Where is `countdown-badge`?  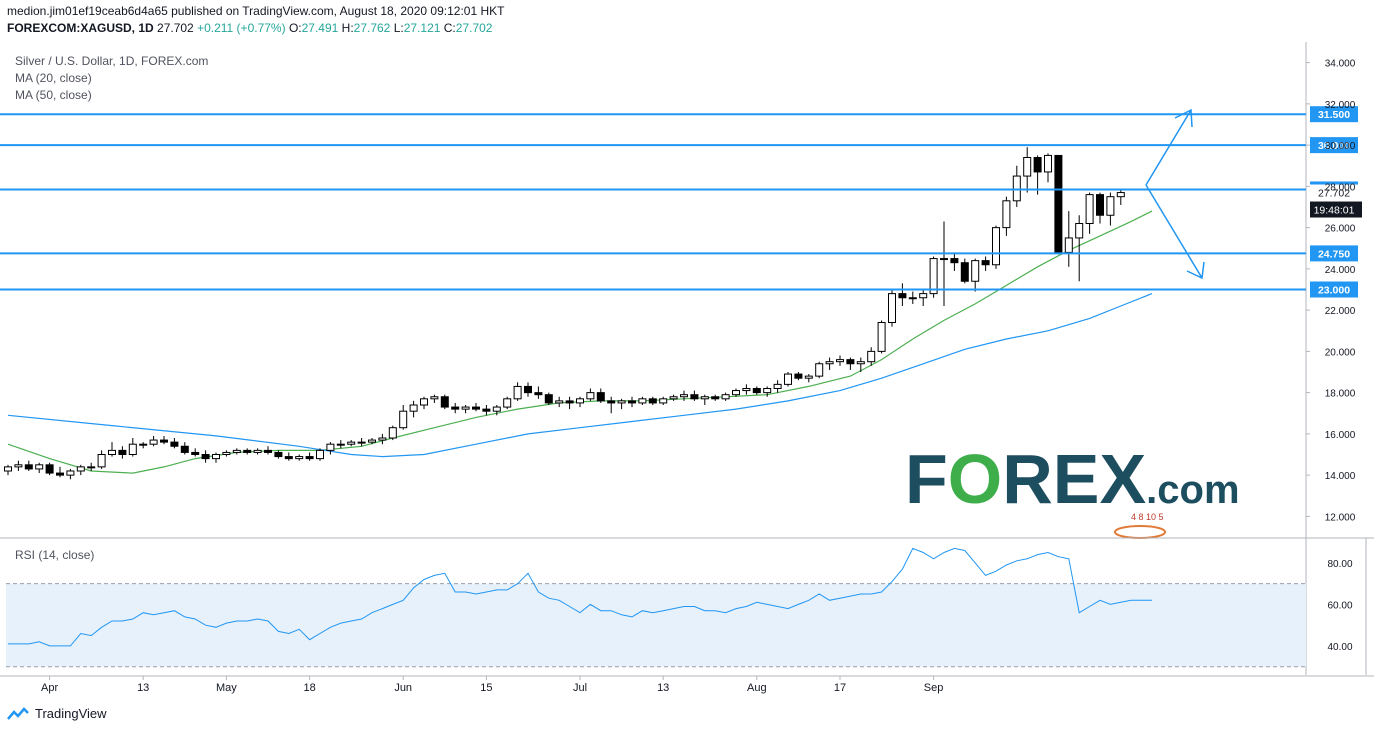 countdown-badge is located at coordinates (1336, 209).